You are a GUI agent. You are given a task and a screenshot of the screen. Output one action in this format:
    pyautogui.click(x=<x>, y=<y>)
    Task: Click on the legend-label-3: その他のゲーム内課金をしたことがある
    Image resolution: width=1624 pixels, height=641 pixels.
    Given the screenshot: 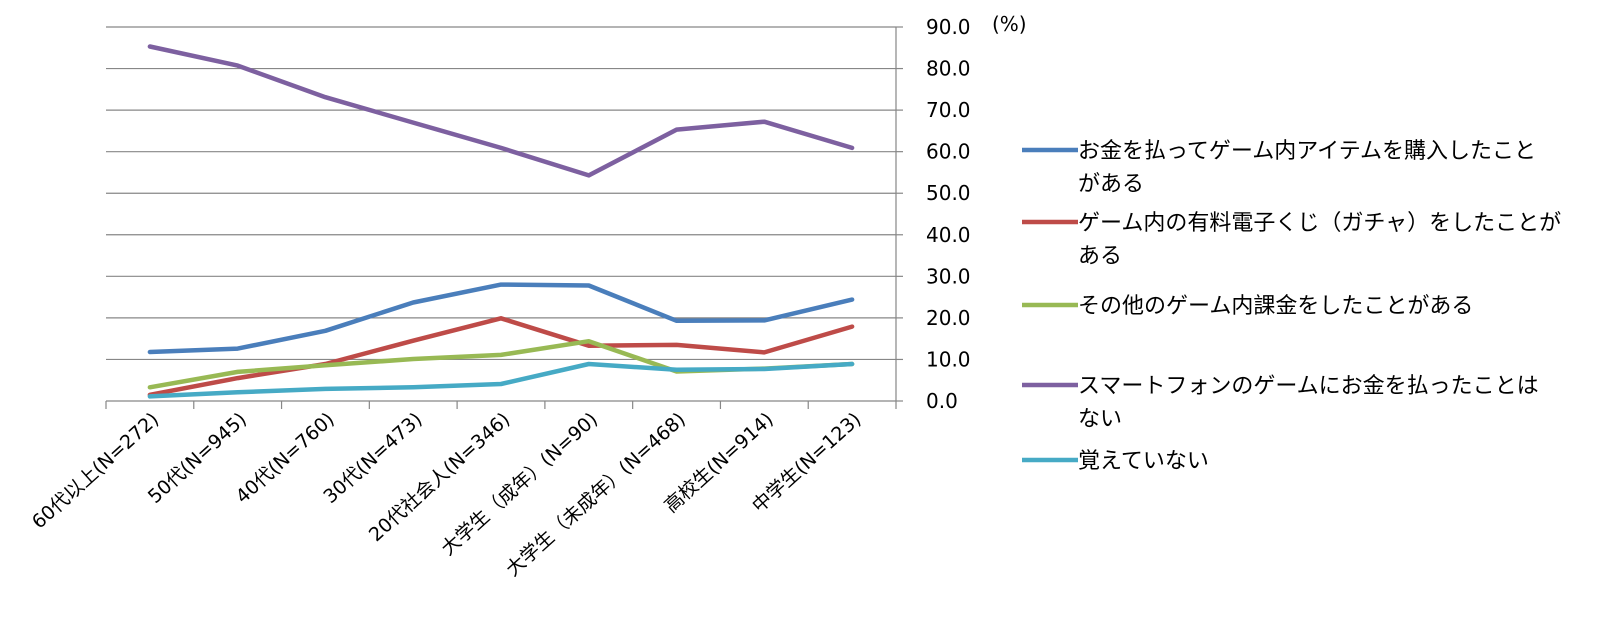 What is the action you would take?
    pyautogui.click(x=1275, y=306)
    